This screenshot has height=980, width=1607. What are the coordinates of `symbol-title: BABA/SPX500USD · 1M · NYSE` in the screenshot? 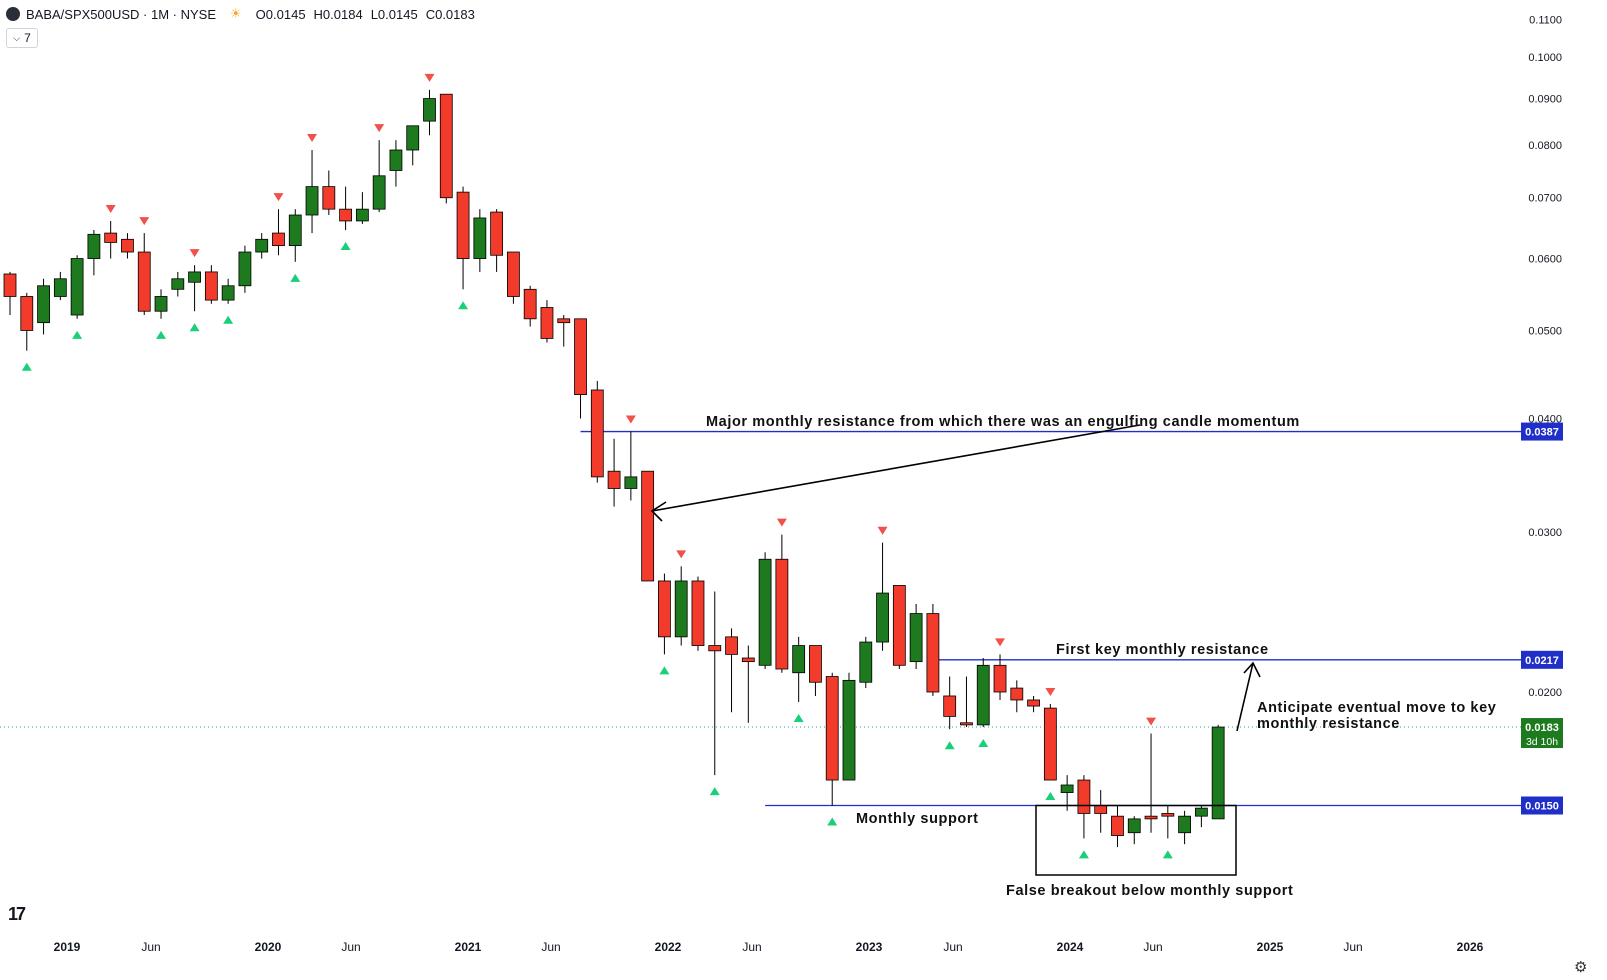 It's located at (121, 14).